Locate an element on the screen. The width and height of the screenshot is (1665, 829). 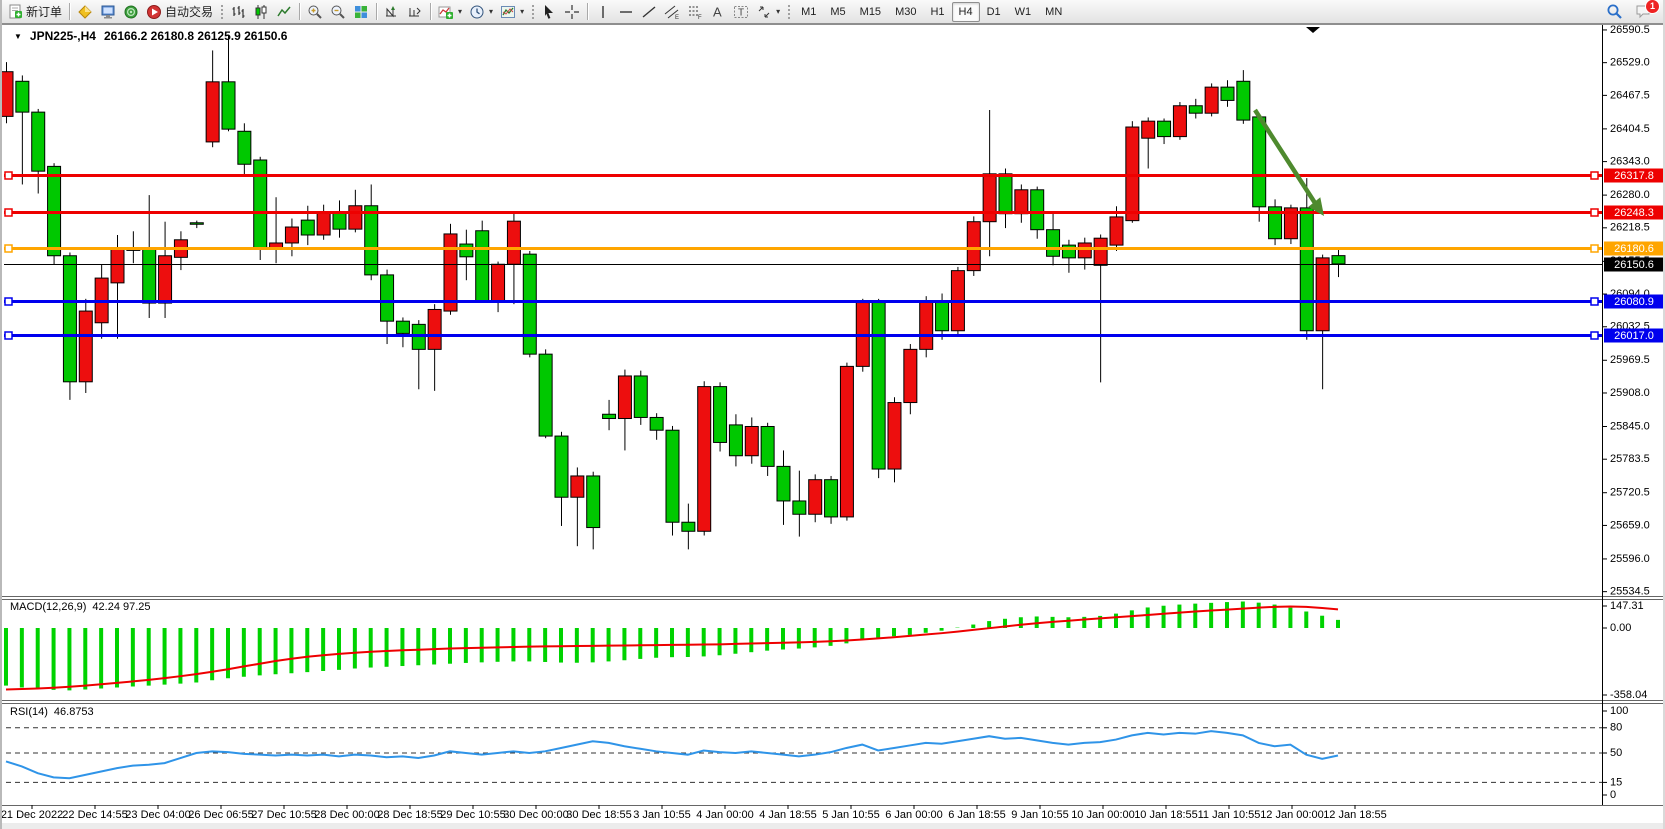
horizontal-line-button is located at coordinates (626, 12).